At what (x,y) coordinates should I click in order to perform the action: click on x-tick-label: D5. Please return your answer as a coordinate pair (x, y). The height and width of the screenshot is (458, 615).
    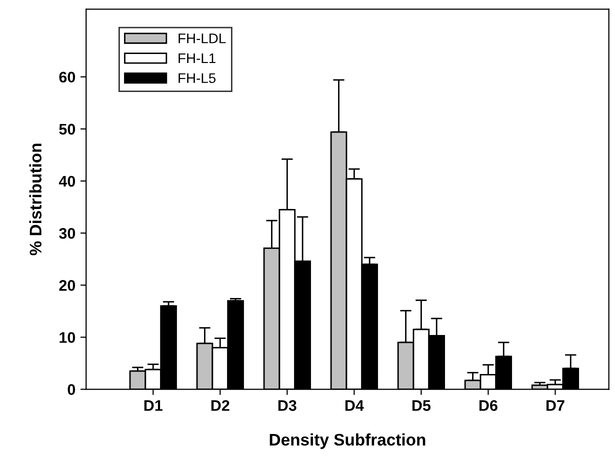
    Looking at the image, I should click on (421, 405).